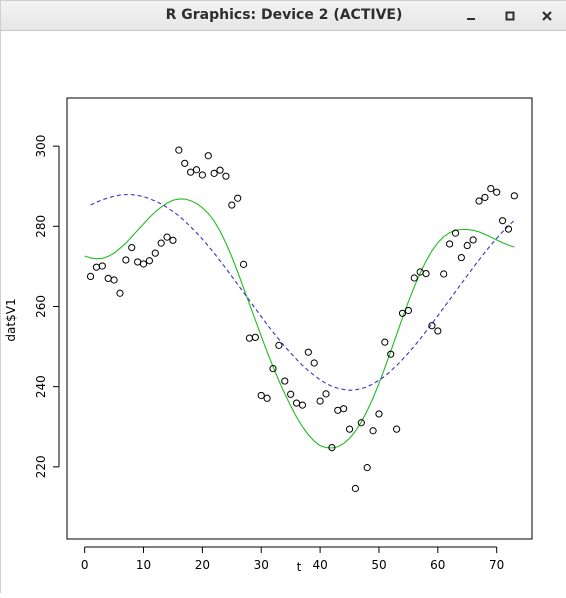 The height and width of the screenshot is (598, 566). I want to click on x-tick-label: 0, so click(85, 565).